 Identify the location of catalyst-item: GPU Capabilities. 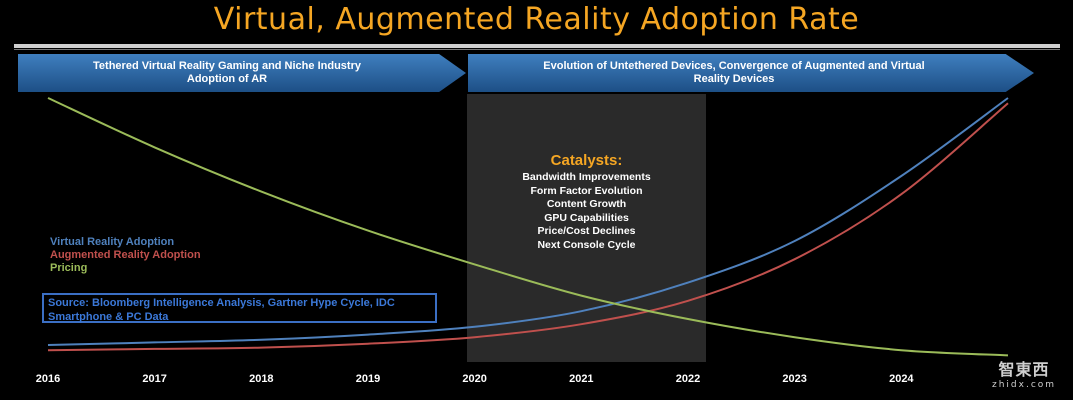
(586, 217).